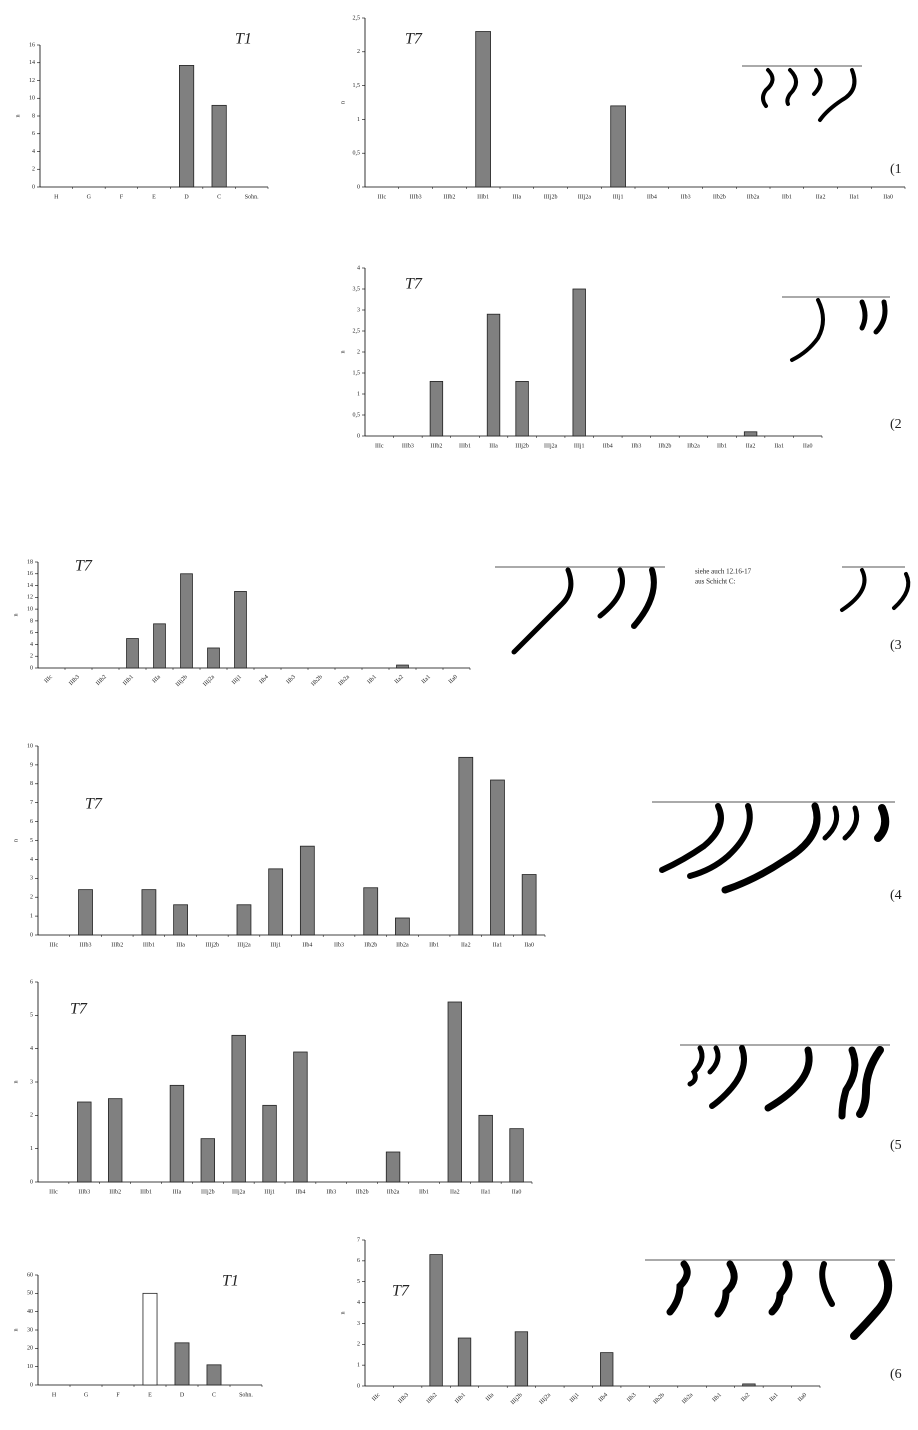 This screenshot has width=918, height=1430. I want to click on panel-label: (3, so click(896, 645).